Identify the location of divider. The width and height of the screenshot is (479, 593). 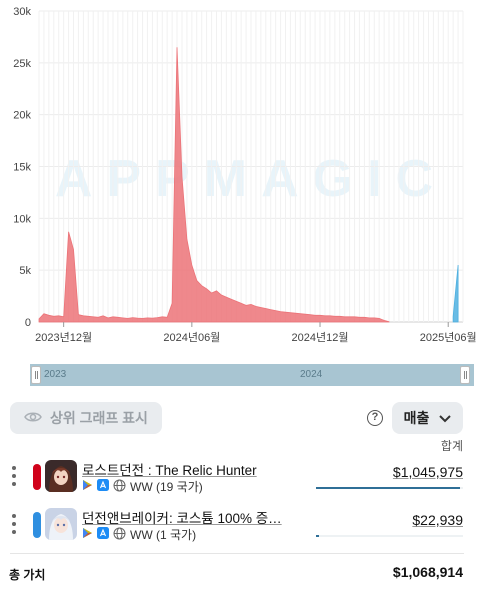
(237, 553).